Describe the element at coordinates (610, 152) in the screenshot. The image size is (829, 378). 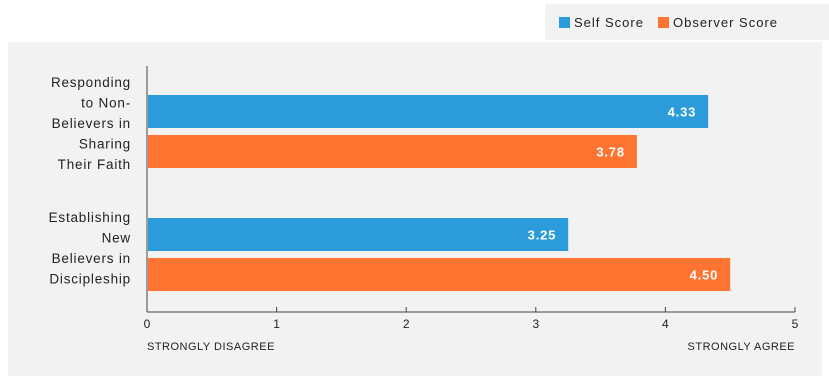
I see `bar-value-label: 3.78` at that location.